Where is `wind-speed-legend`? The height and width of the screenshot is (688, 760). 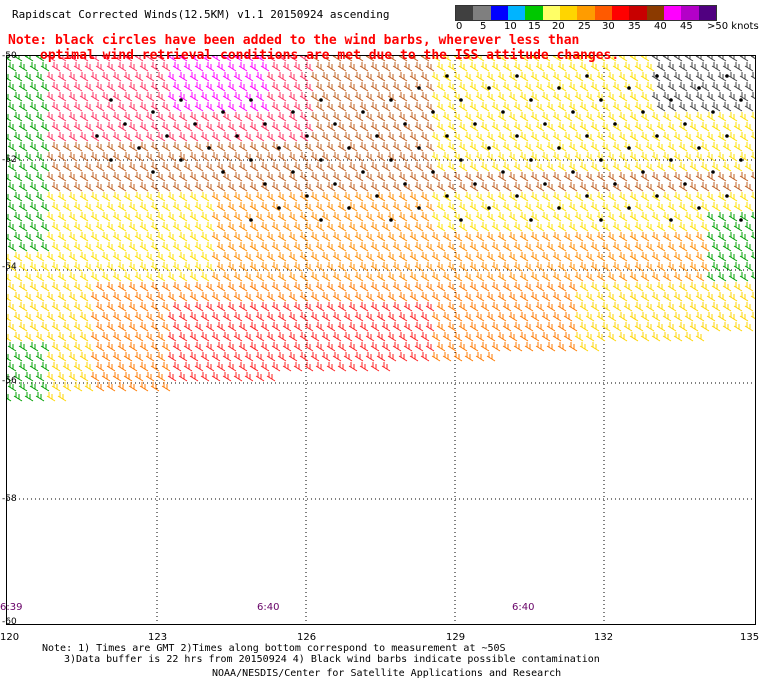 wind-speed-legend is located at coordinates (586, 13).